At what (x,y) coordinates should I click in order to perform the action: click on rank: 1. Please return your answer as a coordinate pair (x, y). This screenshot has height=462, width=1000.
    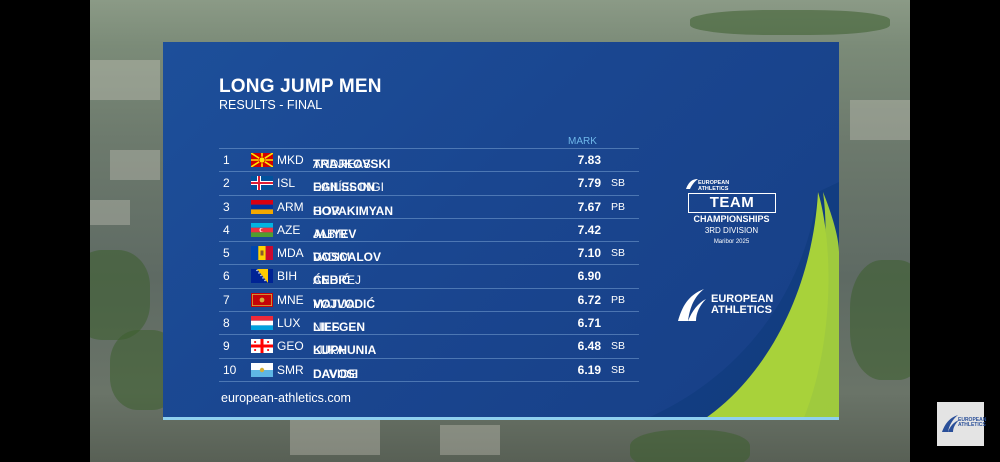
    Looking at the image, I should click on (226, 160).